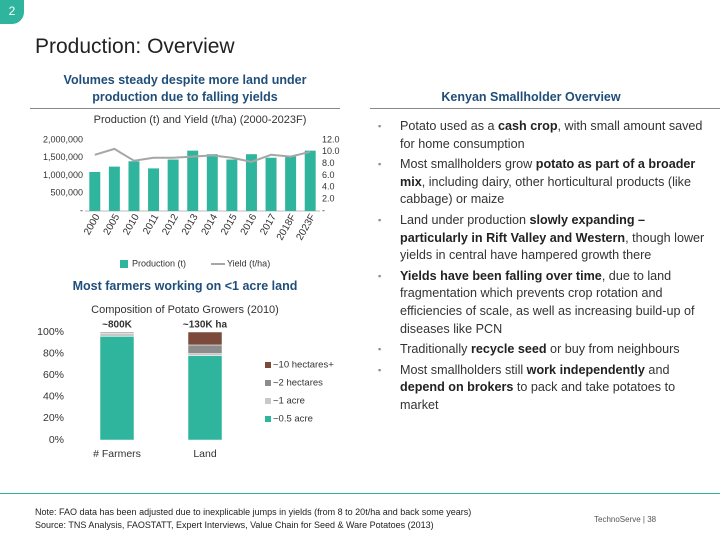 The image size is (720, 540). I want to click on y-tick-label: 40%, so click(53, 397).